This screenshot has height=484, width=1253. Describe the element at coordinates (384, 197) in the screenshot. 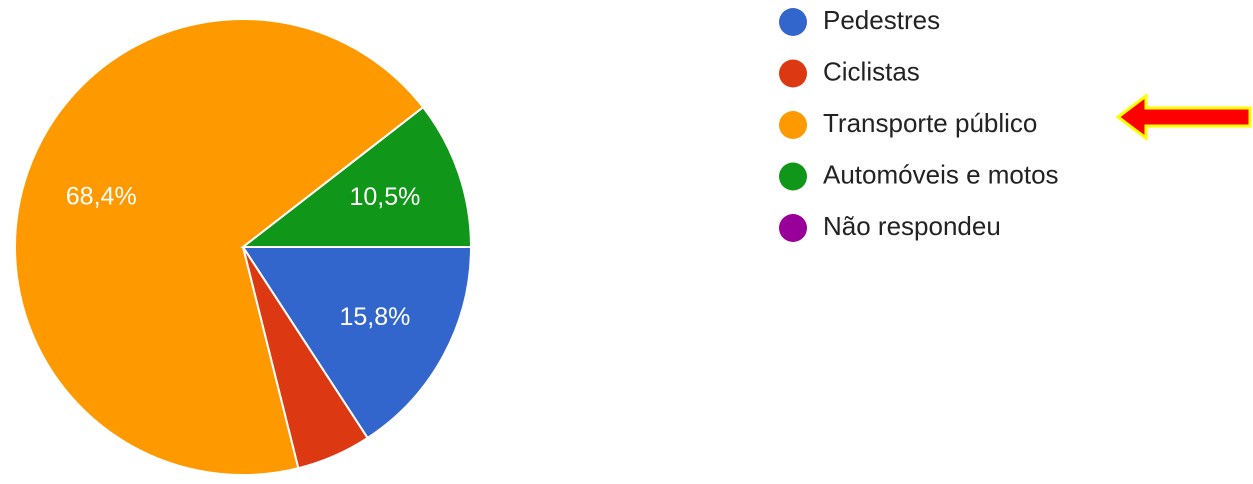

I see `slice-label: 10,5%` at that location.